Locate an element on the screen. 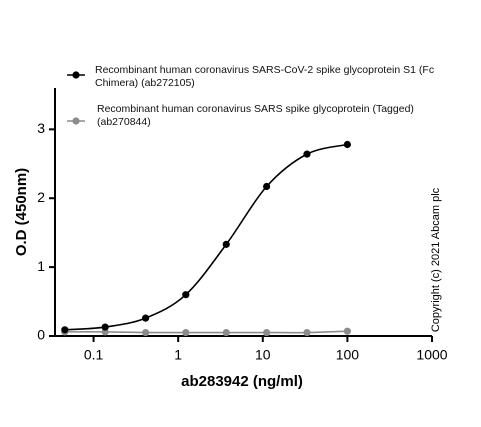 The height and width of the screenshot is (427, 481). y-tick-label: 3 is located at coordinates (41, 128).